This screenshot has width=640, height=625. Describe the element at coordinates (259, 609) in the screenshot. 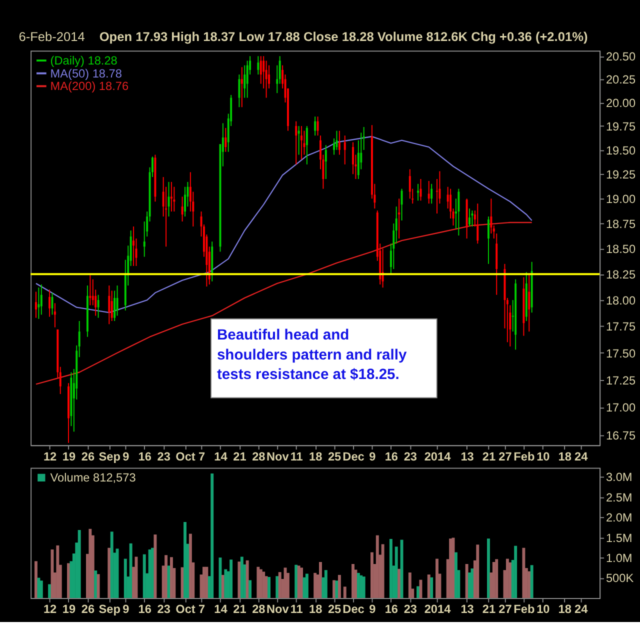

I see `x-tick-label: 28` at that location.